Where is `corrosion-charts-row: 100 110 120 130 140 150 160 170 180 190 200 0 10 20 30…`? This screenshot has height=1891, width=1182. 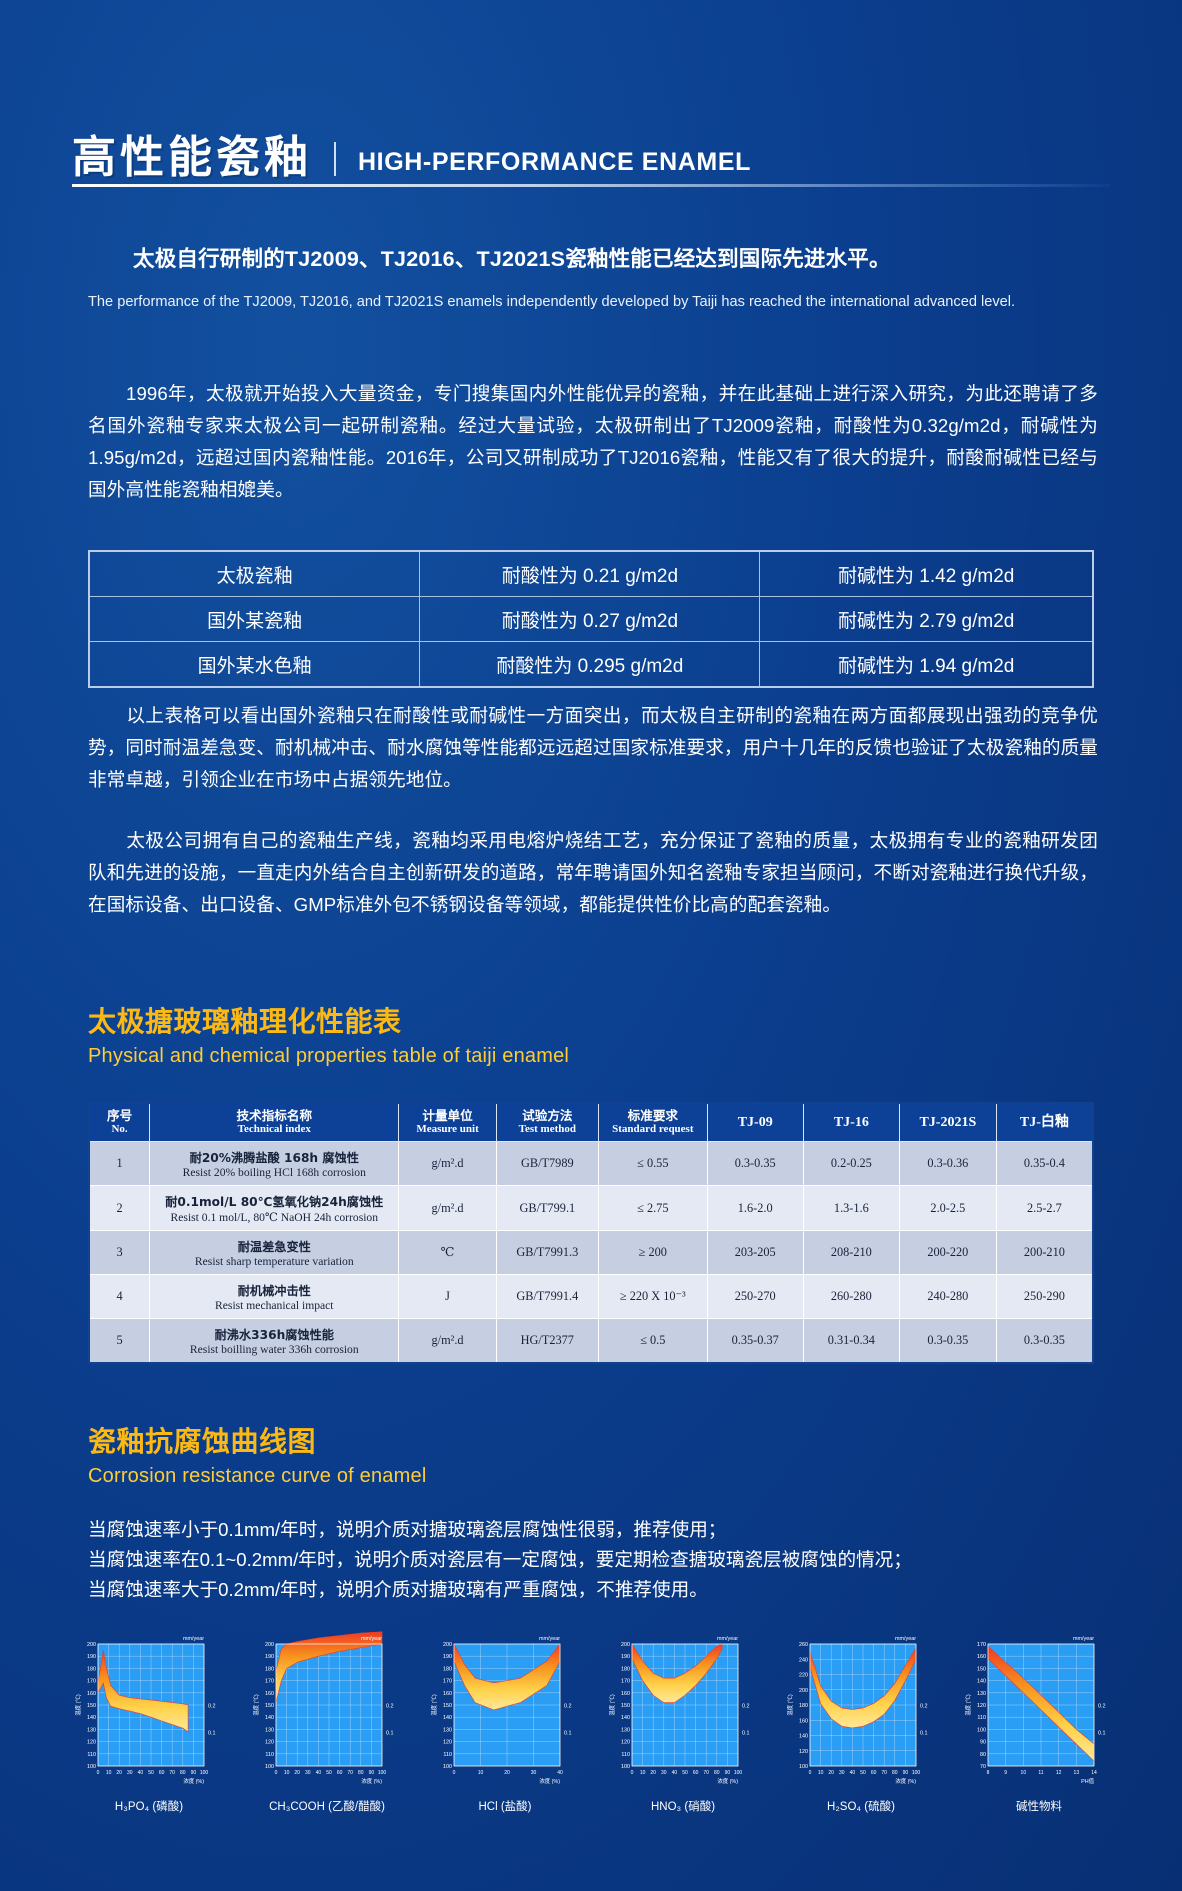 corrosion-charts-row: 100 110 120 130 140 150 160 170 180 190 200 0 10 20 30… is located at coordinates (595, 1730).